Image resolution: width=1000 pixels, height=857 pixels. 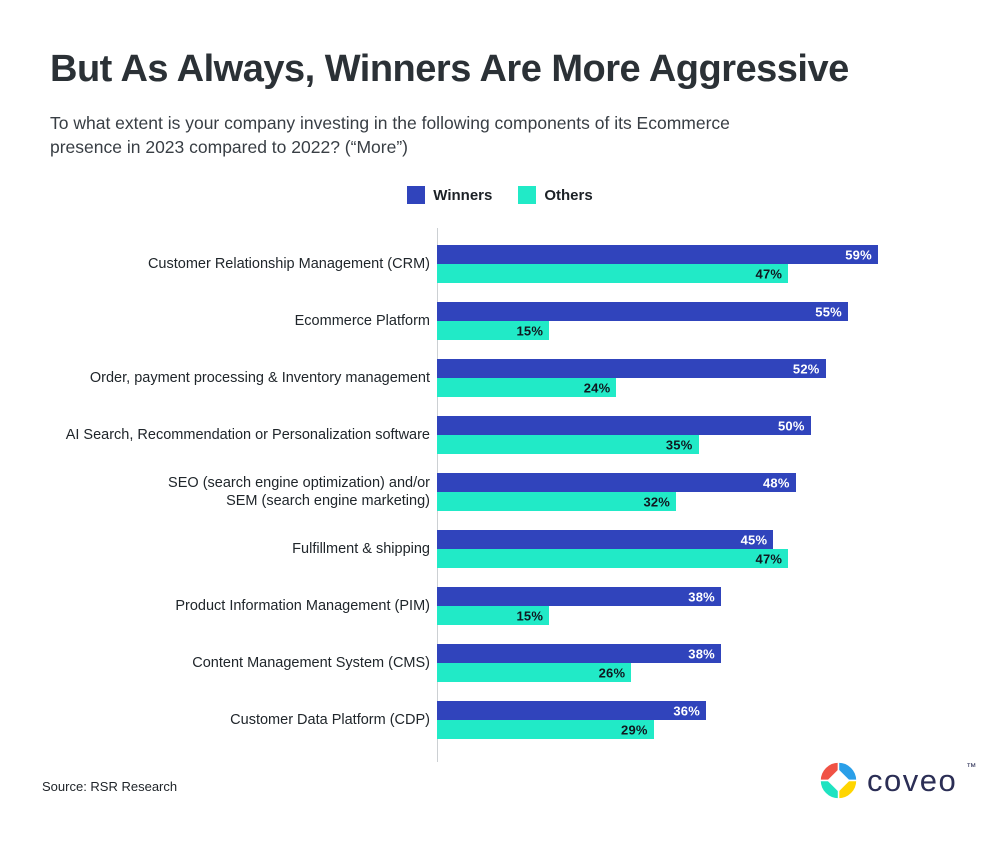 I want to click on others-value-label: 24%, so click(x=597, y=387).